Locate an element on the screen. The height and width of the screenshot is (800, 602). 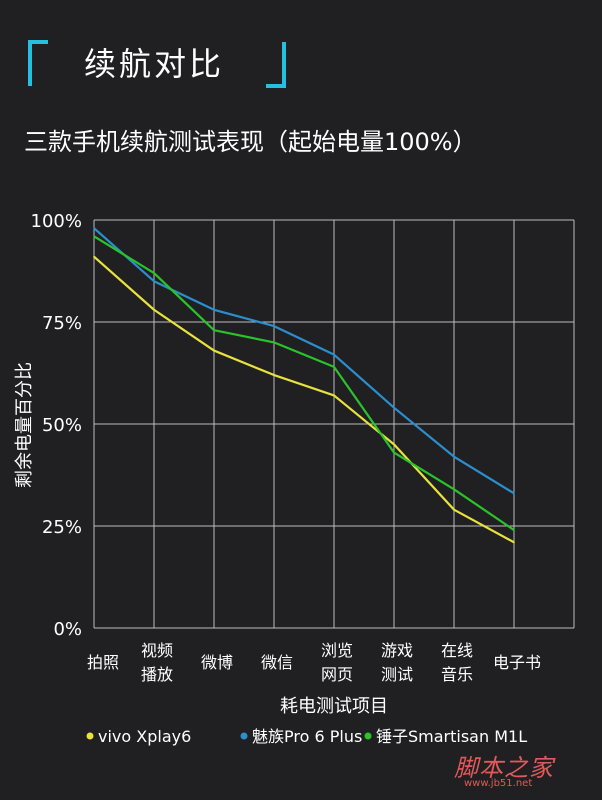
x-tick-label-line: 音乐 is located at coordinates (457, 674).